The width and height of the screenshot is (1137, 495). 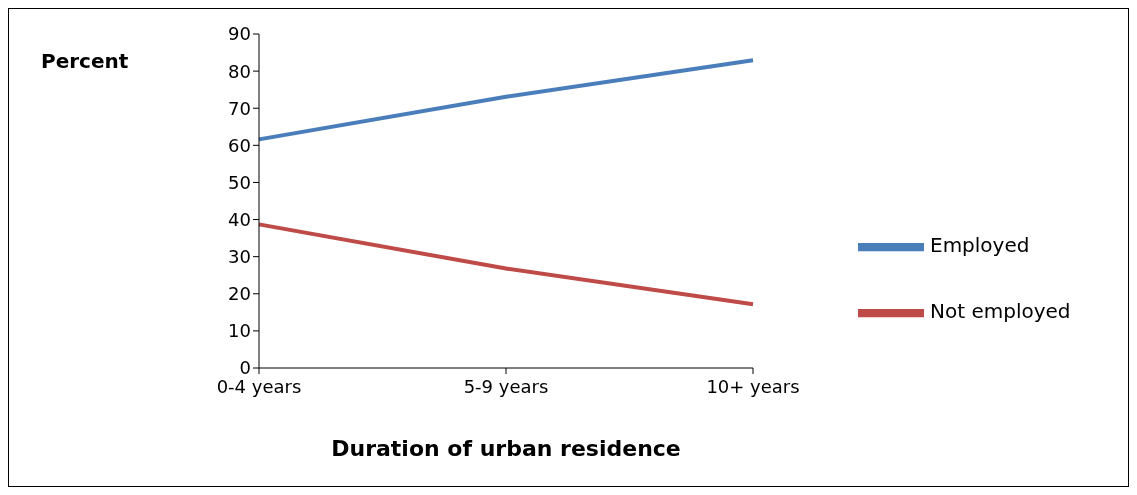 What do you see at coordinates (506, 386) in the screenshot?
I see `x-tick-label: 5-9 years` at bounding box center [506, 386].